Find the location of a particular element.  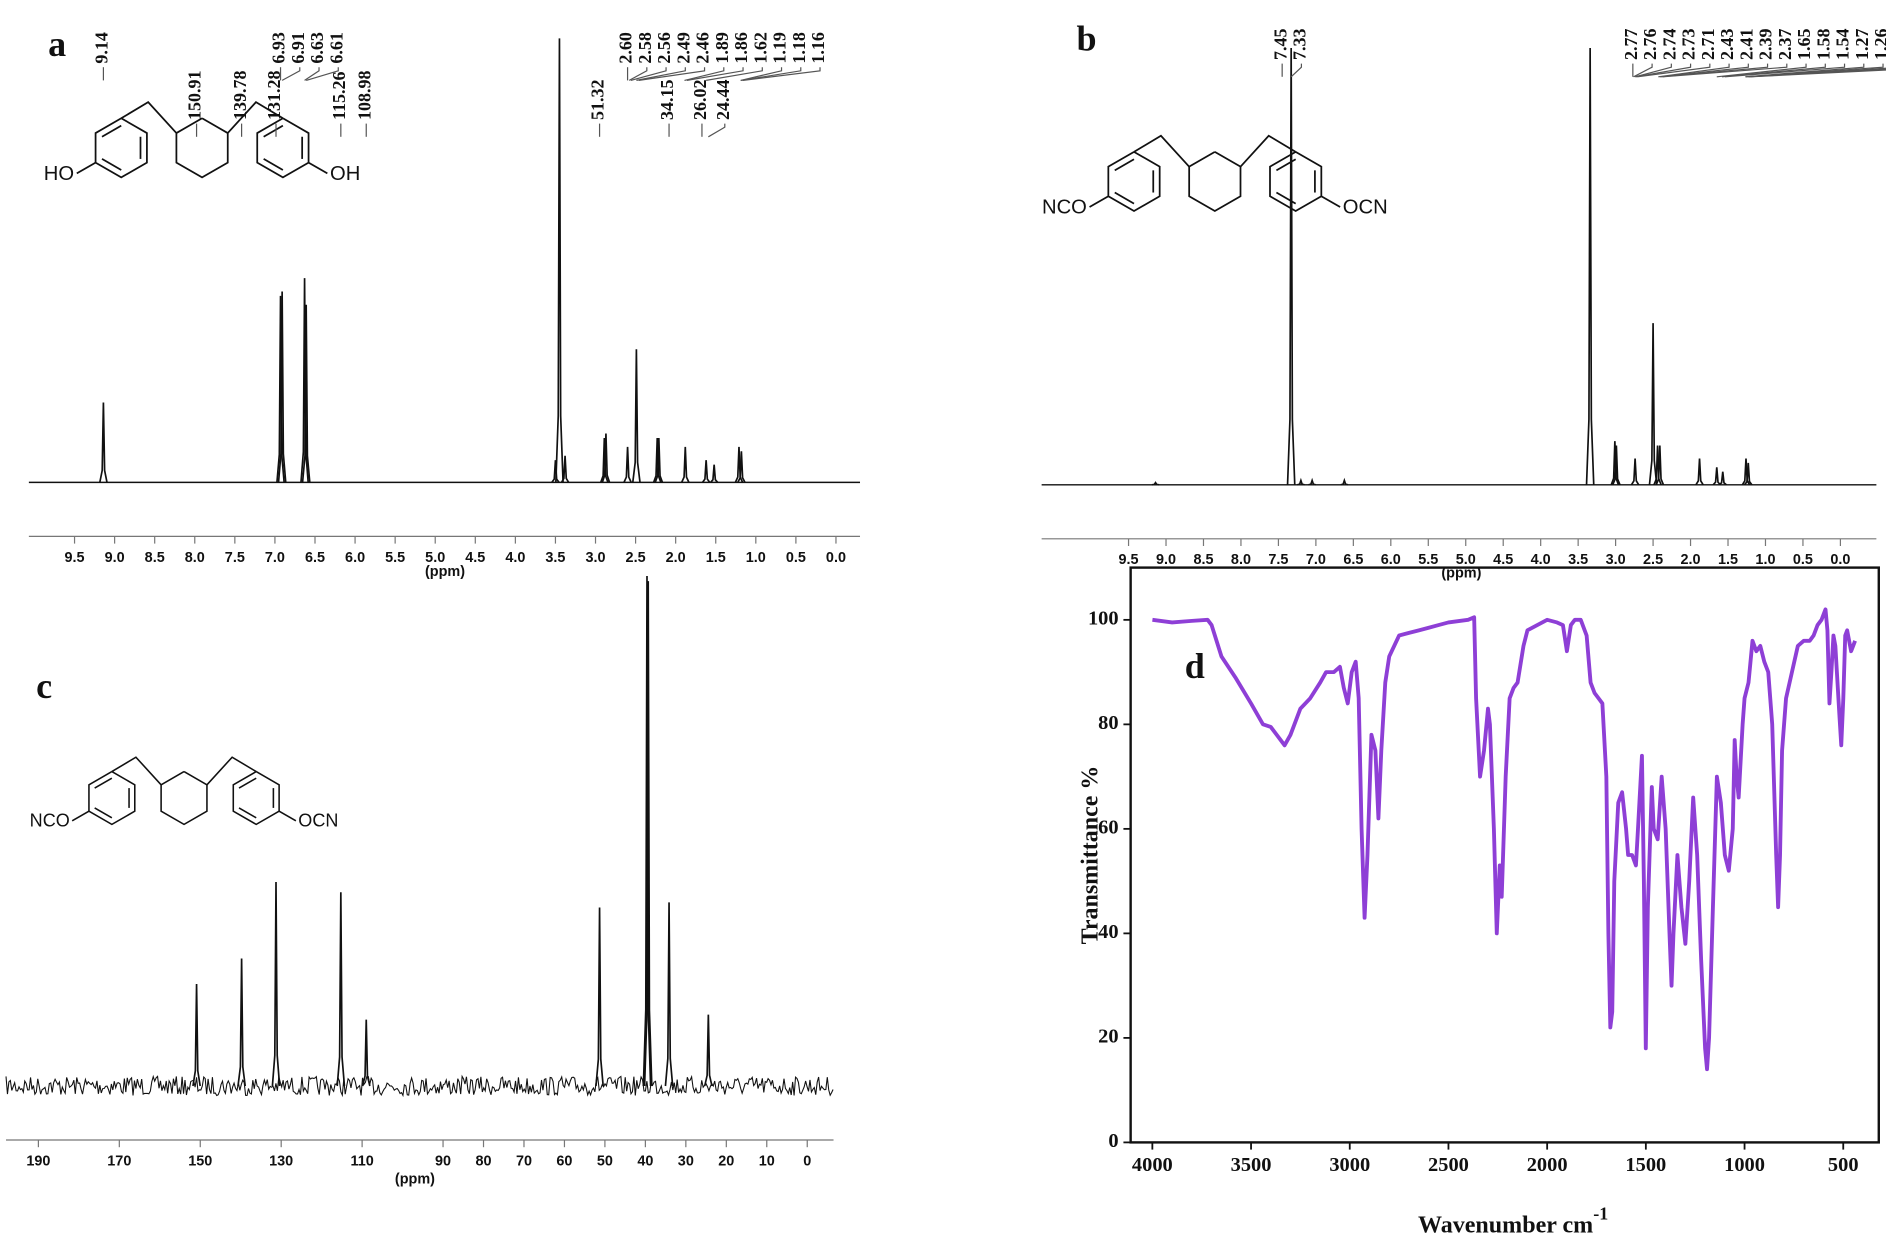

peak-label: 131.28 is located at coordinates (274, 95).